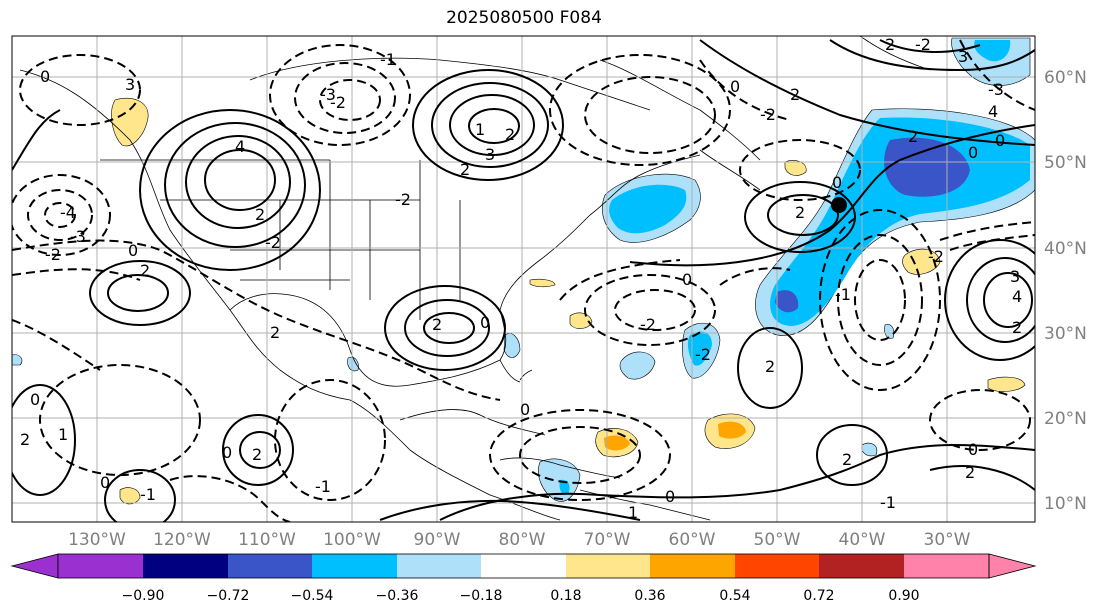 The width and height of the screenshot is (1105, 615). I want to click on lon-label: 50°W, so click(777, 540).